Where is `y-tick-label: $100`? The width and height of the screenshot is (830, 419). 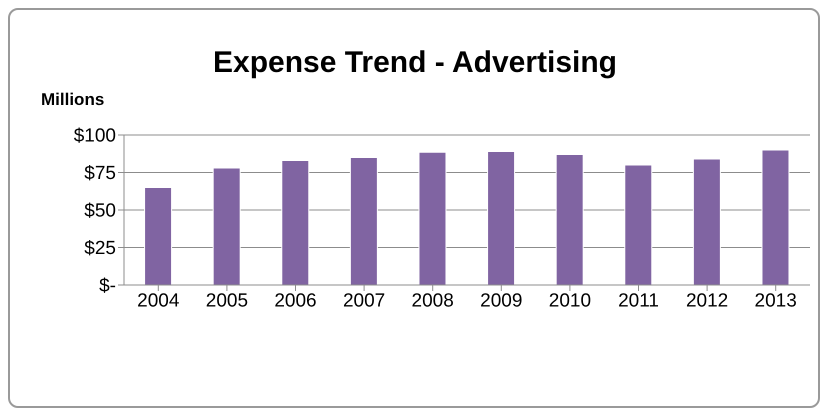
y-tick-label: $100 is located at coordinates (95, 136).